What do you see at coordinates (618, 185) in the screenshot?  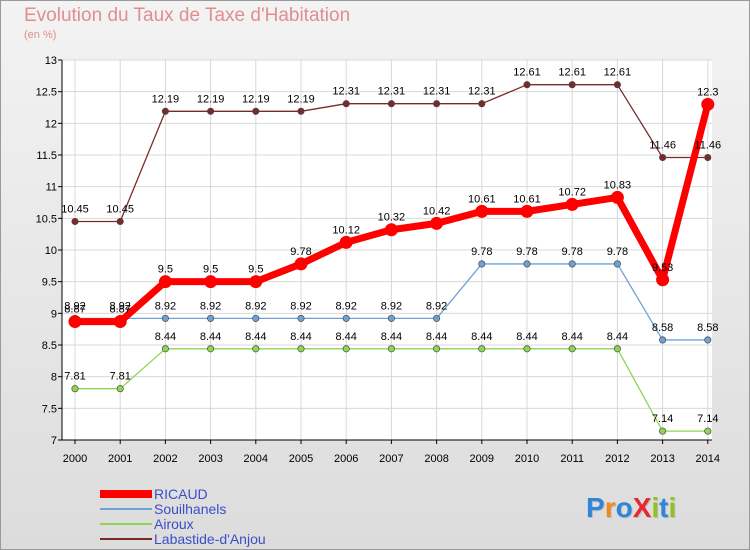 I see `data-label: 10.83` at bounding box center [618, 185].